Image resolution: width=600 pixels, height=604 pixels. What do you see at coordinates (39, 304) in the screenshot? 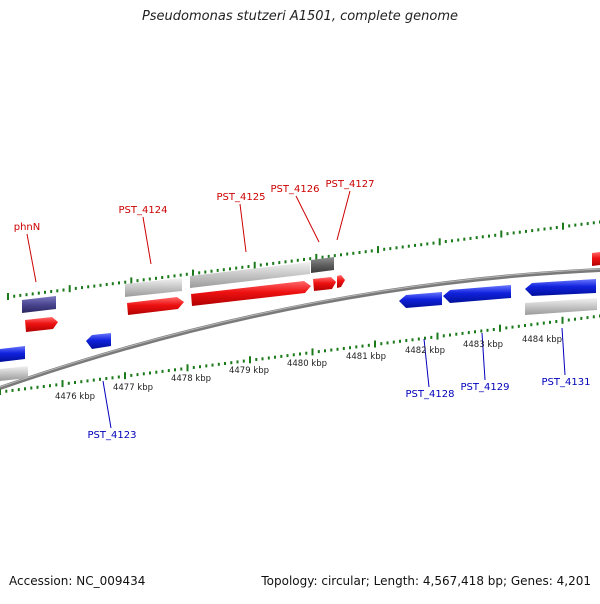
I see `pseudo-phnN` at bounding box center [39, 304].